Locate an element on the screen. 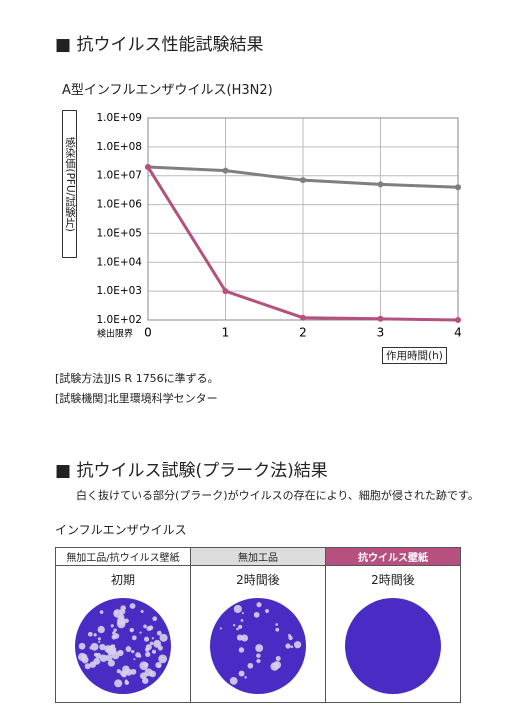  x-tick-label: 1 is located at coordinates (226, 333).